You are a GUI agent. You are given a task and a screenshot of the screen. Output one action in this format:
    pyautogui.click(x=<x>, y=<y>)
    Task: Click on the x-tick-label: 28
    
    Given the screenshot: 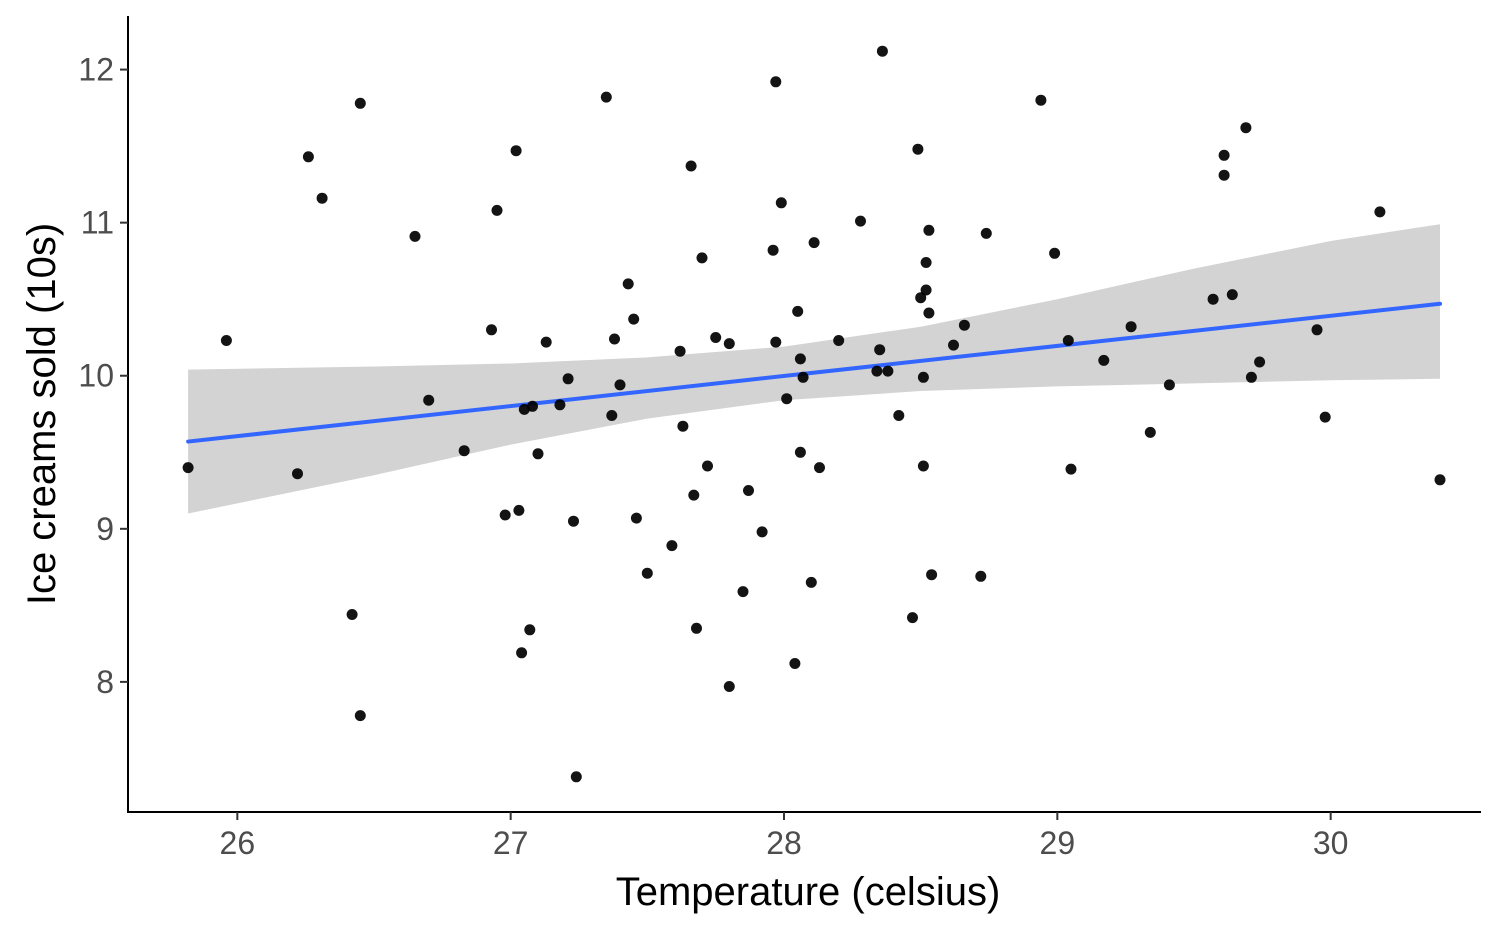 What is the action you would take?
    pyautogui.click(x=784, y=843)
    